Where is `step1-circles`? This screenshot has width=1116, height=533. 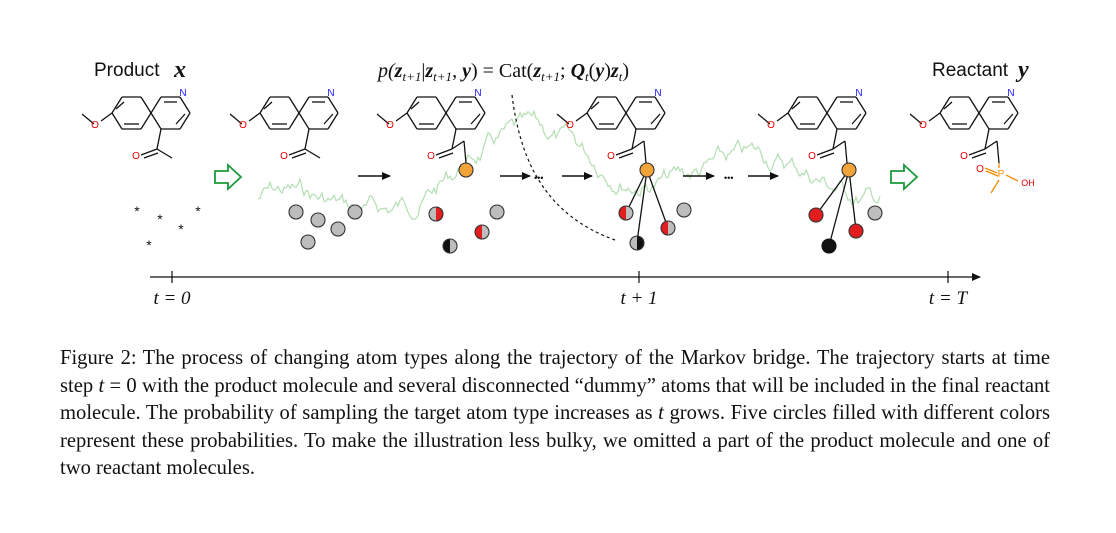
step1-circles is located at coordinates (325, 227).